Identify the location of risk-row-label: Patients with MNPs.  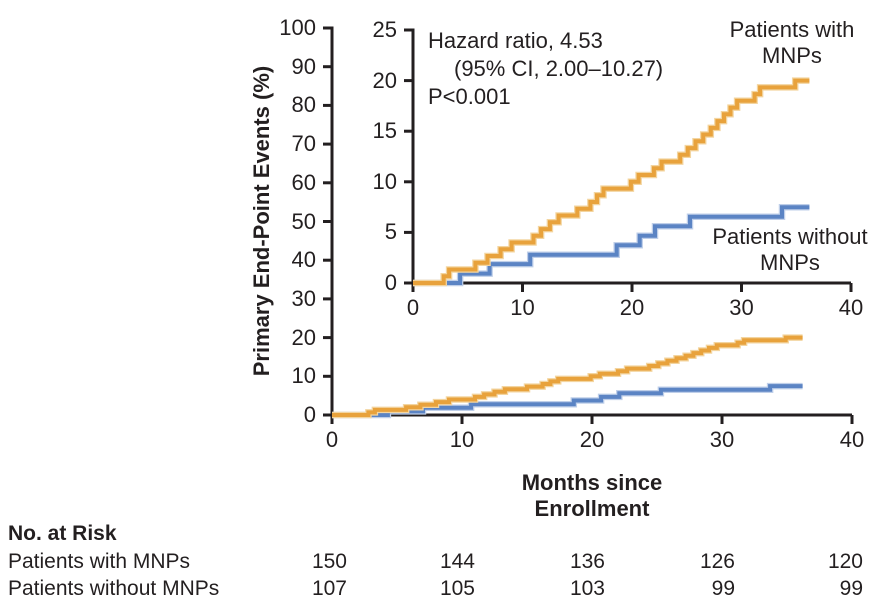
(99, 561).